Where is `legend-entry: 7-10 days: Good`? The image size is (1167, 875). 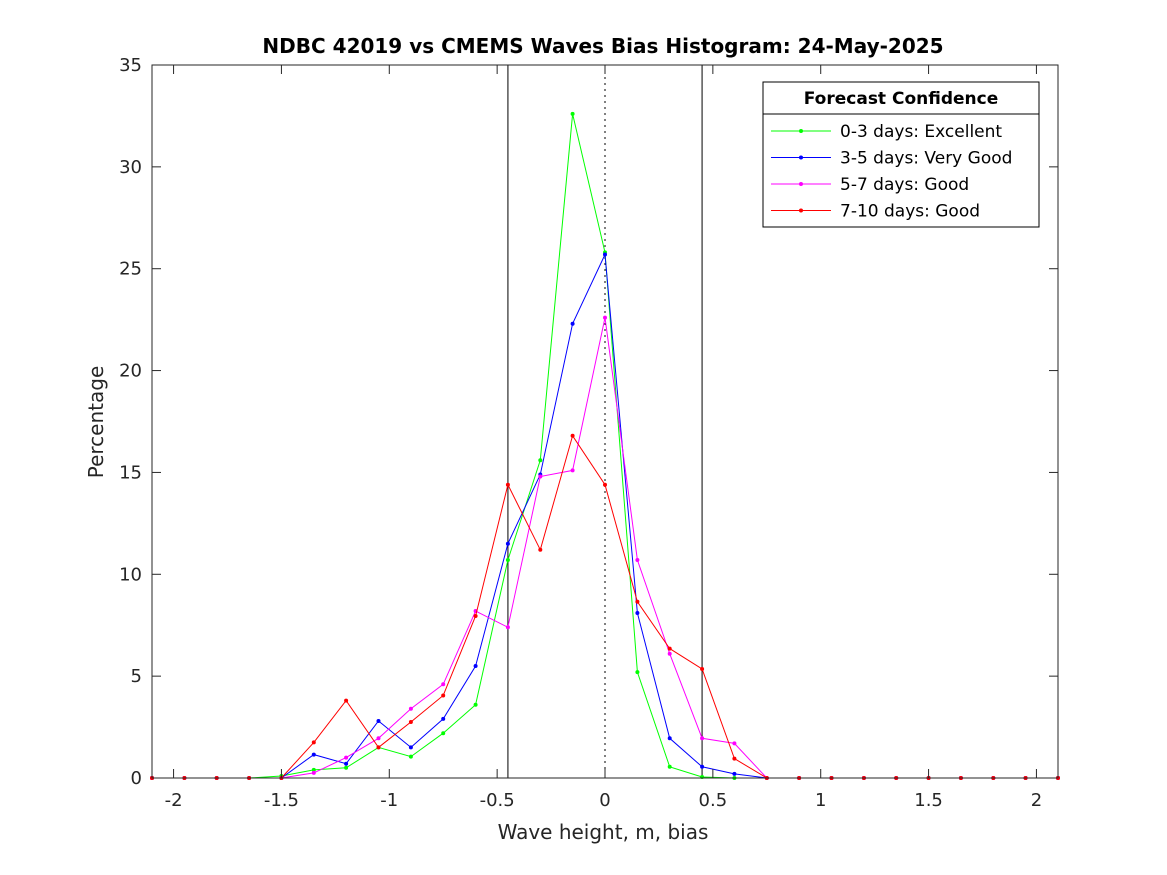 legend-entry: 7-10 days: Good is located at coordinates (910, 212).